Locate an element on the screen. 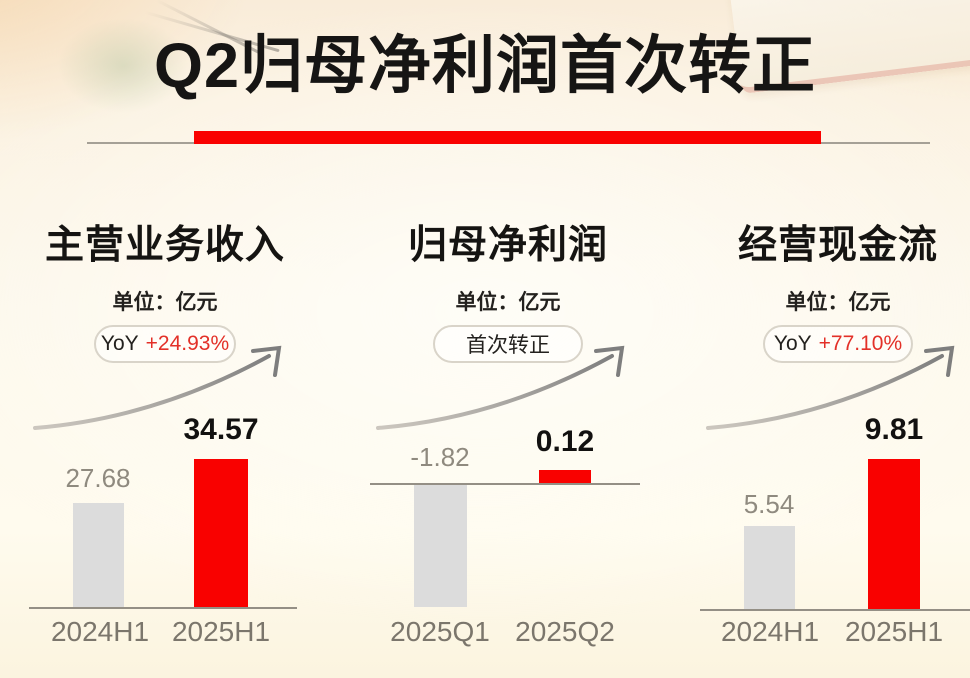 This screenshot has width=970, height=678. bar-2025q1-negative is located at coordinates (440, 546).